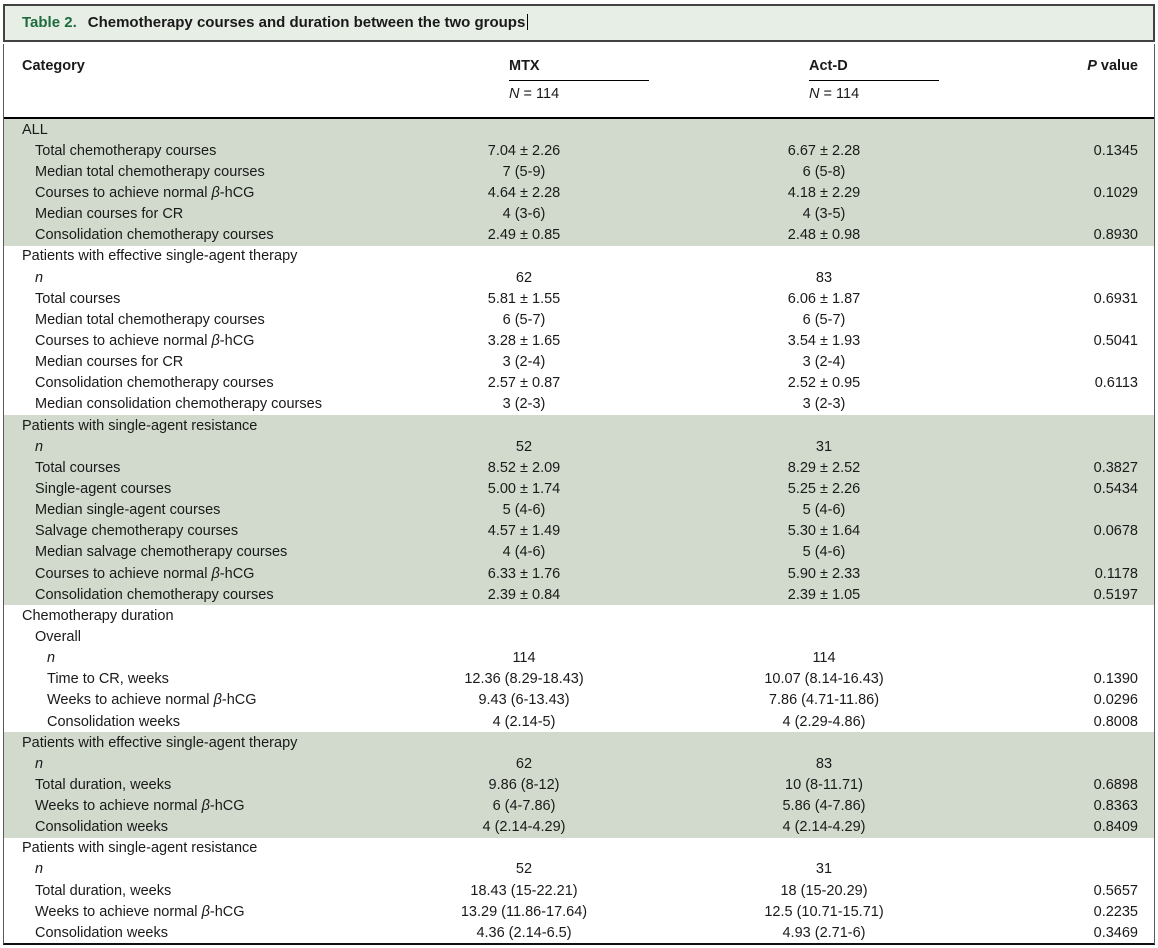  What do you see at coordinates (579, 362) in the screenshot?
I see `table-row: Median courses for CR 3 (2-4) 3 (2-4)` at bounding box center [579, 362].